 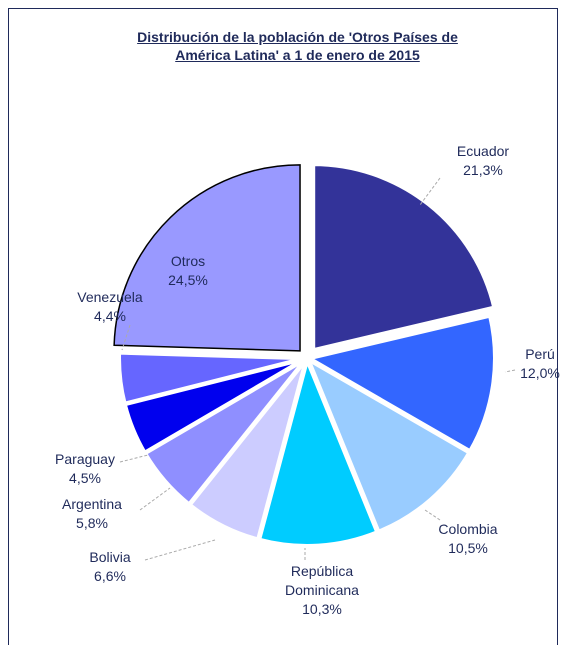 What do you see at coordinates (110, 297) in the screenshot?
I see `category-label: Venezuela` at bounding box center [110, 297].